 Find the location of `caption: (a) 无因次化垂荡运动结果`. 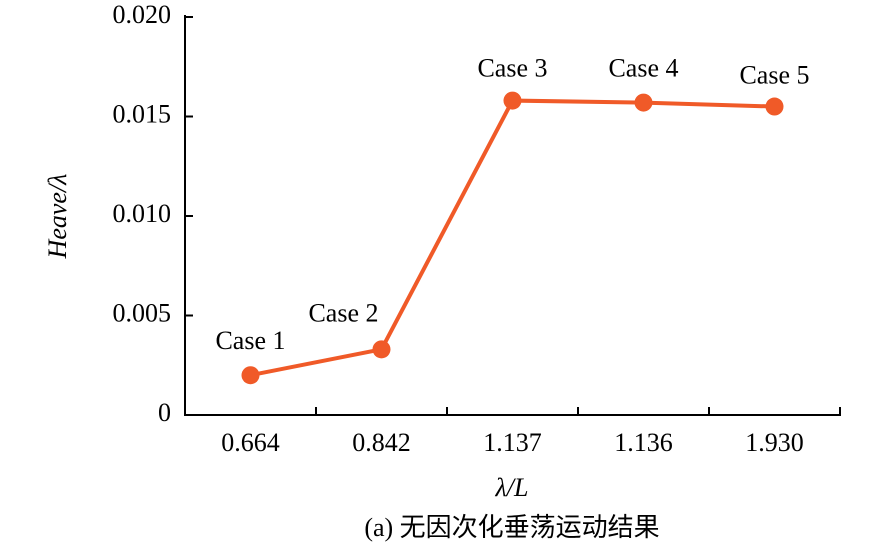

caption: (a) 无因次化垂荡运动结果 is located at coordinates (511, 527).